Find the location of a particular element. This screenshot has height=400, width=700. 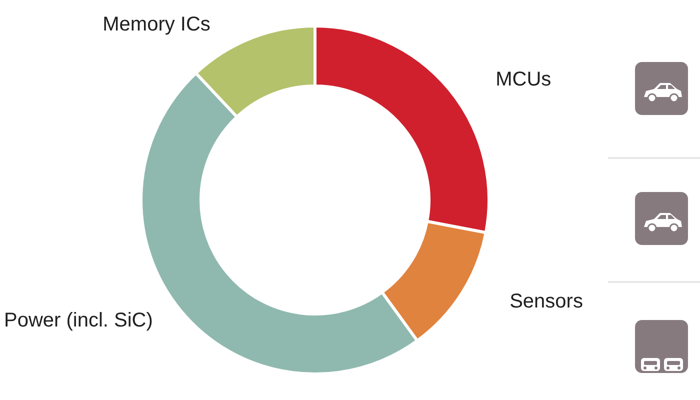

slice-label: MCUs is located at coordinates (524, 79).